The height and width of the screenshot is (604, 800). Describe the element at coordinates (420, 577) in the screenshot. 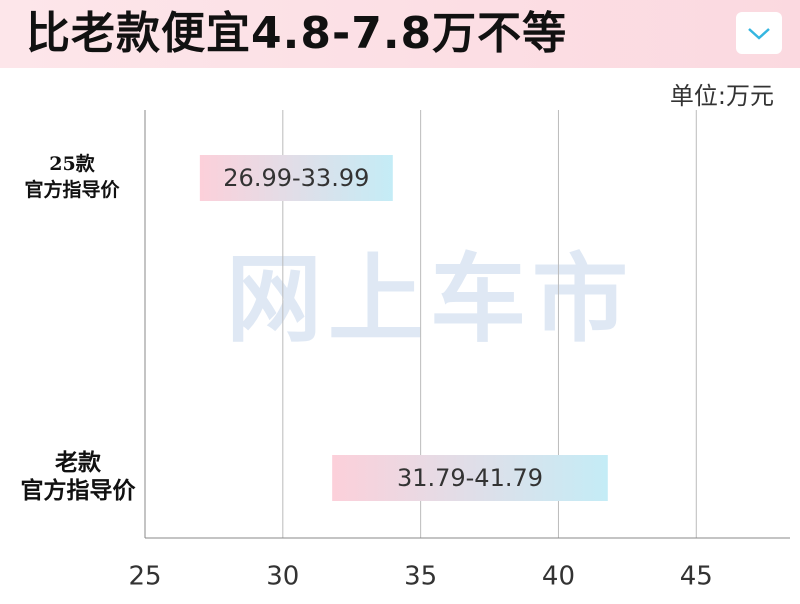

I see `x-tick-label: 35` at that location.